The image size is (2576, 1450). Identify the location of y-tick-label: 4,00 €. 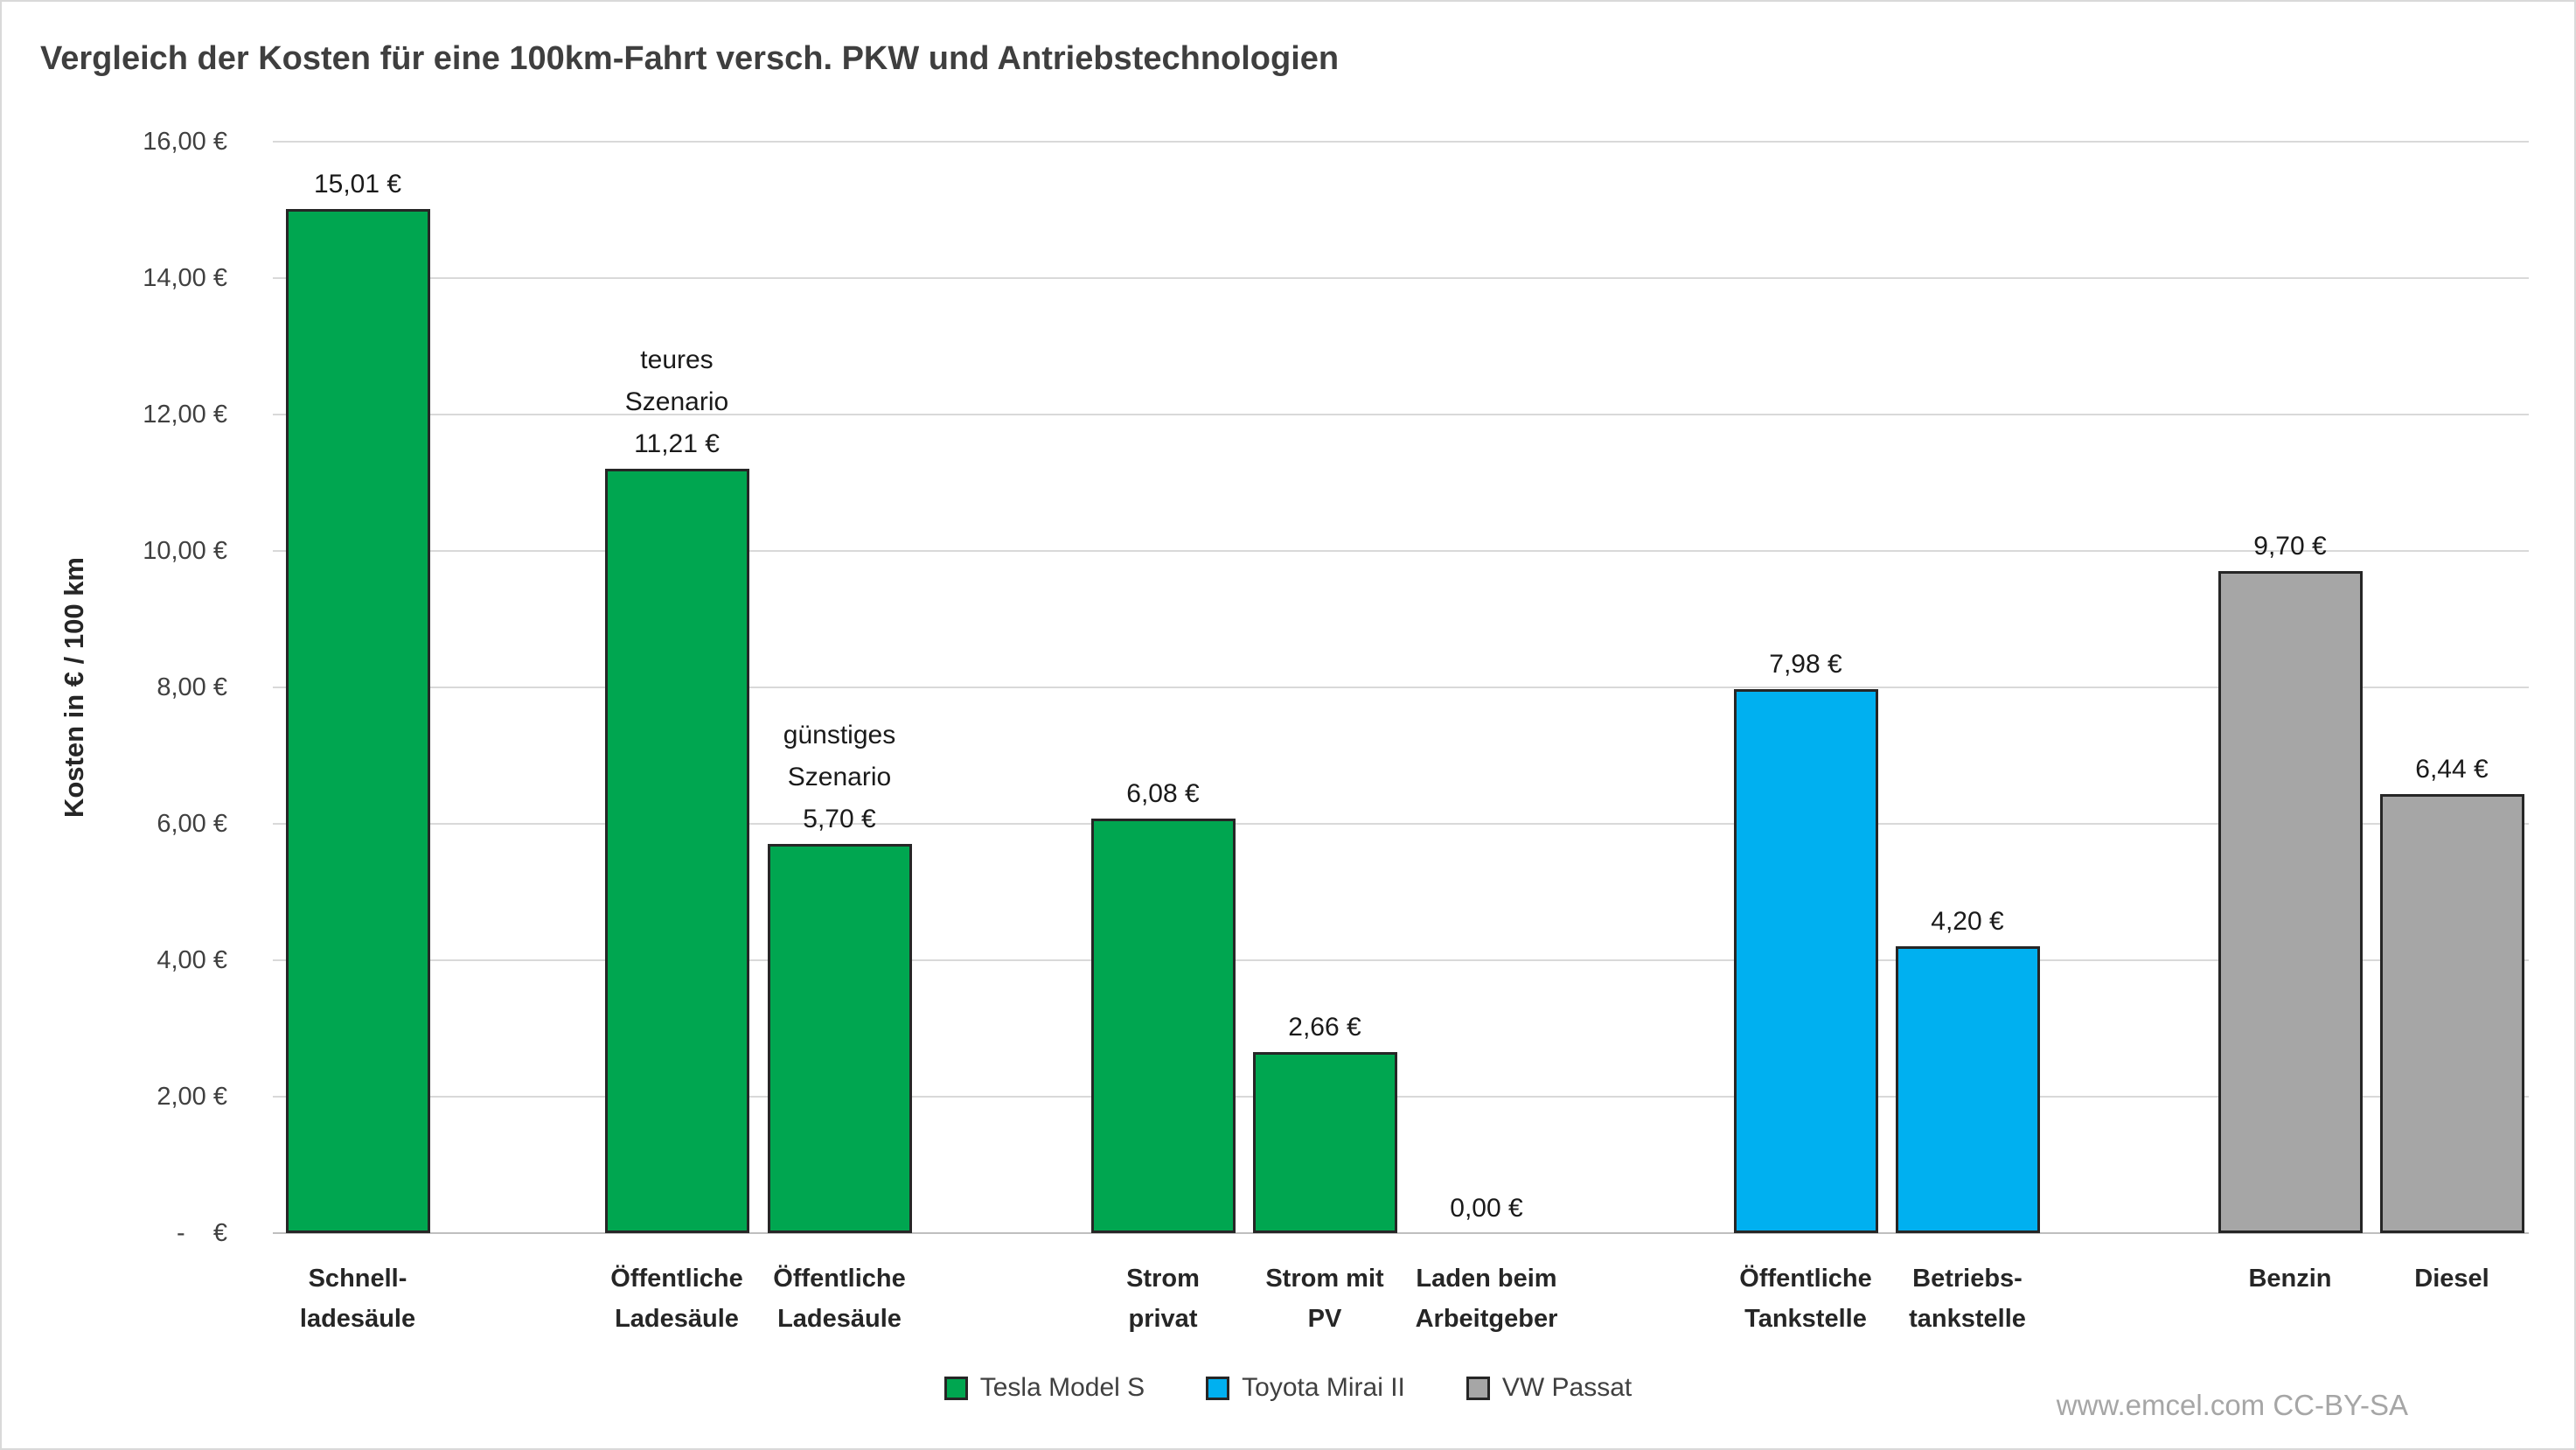
(192, 960).